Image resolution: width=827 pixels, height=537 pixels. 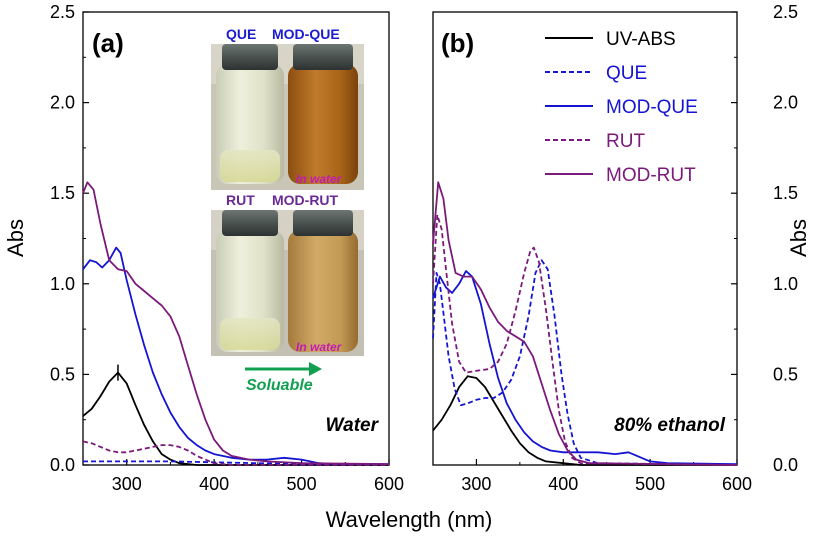 I want to click on panel-b-y-tick-label: 1.5, so click(x=785, y=193).